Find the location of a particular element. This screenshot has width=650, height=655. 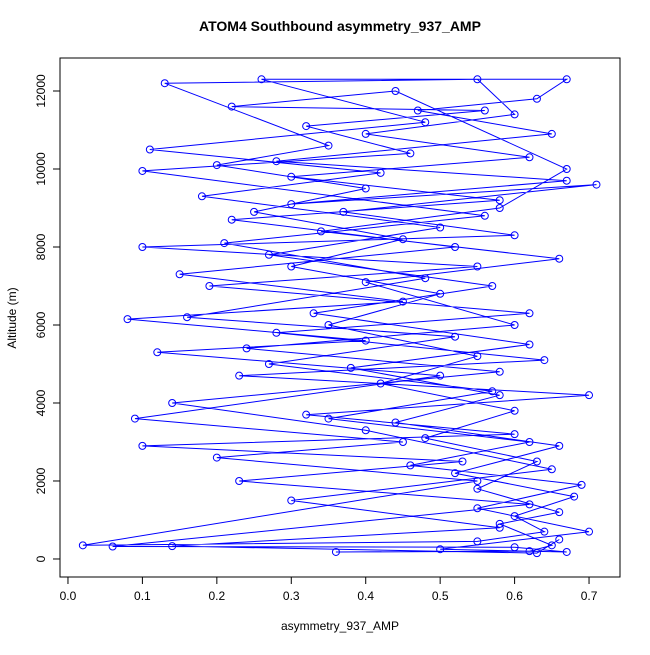

y-axis-label: Altitude (m) is located at coordinates (12, 317).